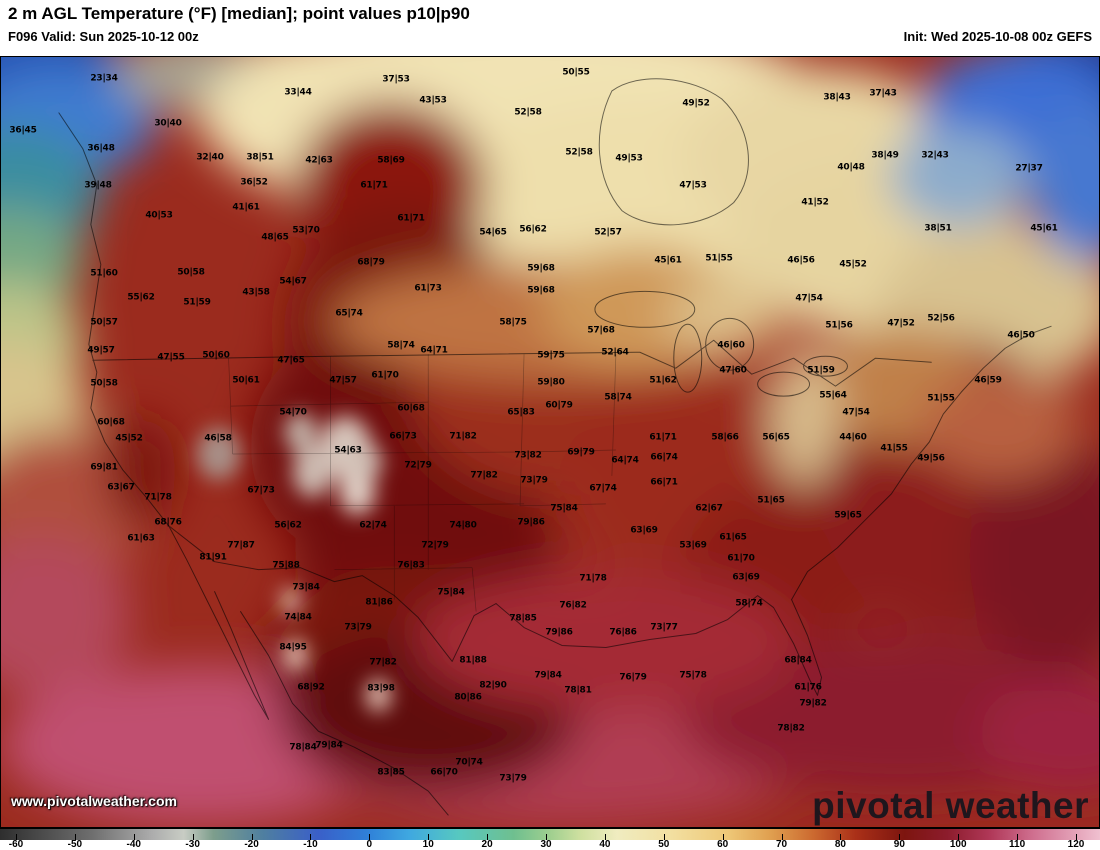  Describe the element at coordinates (883, 93) in the screenshot. I see `map-point-value: 37|43` at that location.